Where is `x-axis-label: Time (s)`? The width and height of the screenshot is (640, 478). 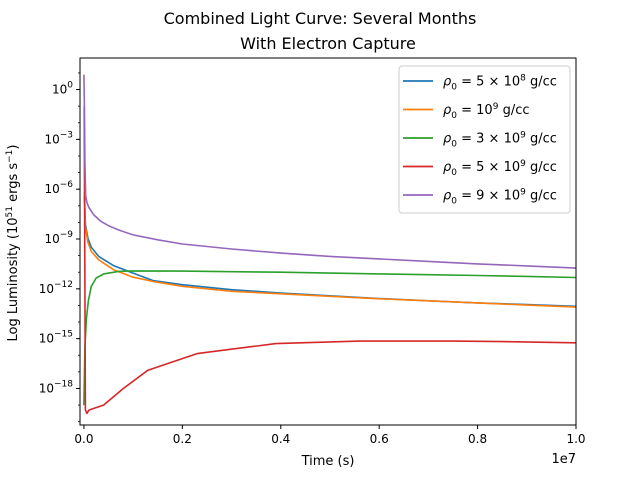
x-axis-label: Time (s) is located at coordinates (328, 461).